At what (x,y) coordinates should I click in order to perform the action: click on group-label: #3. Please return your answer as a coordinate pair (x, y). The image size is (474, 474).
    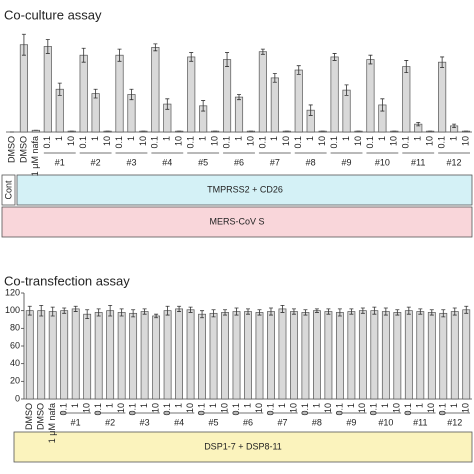
    Looking at the image, I should click on (145, 422).